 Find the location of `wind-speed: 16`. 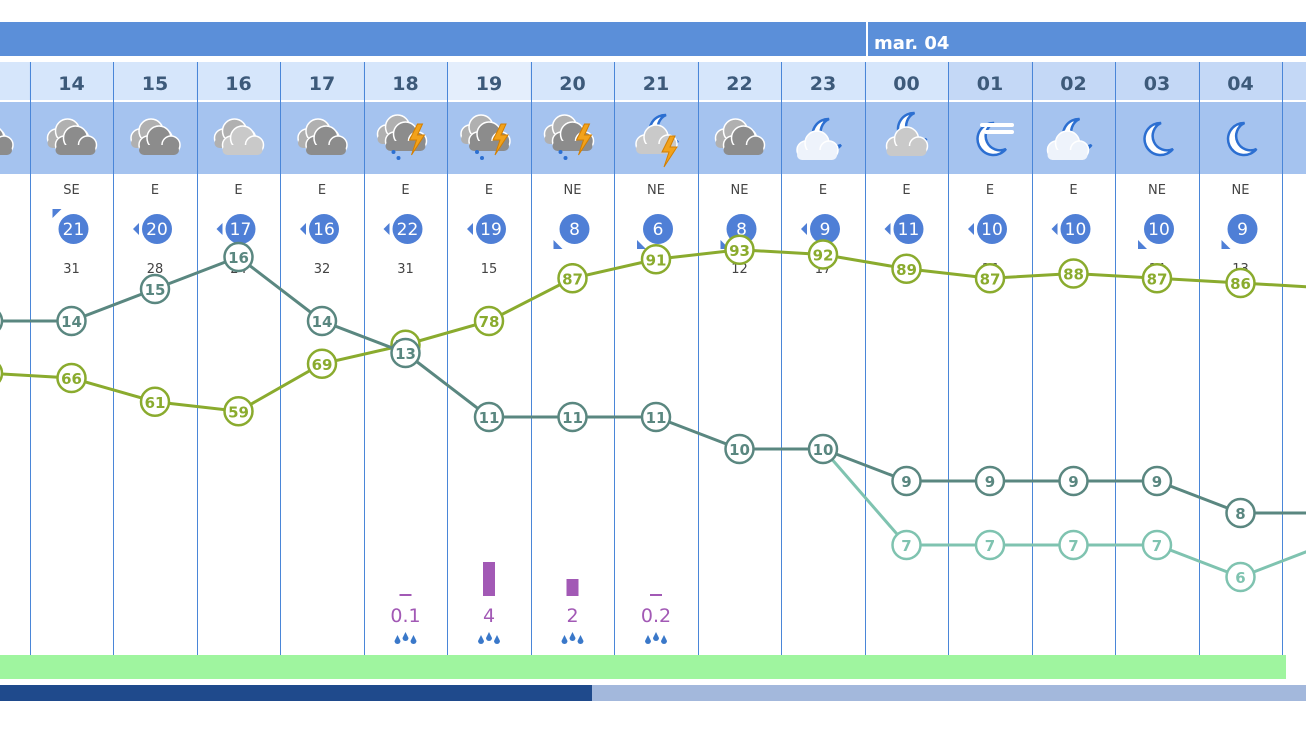

wind-speed: 16 is located at coordinates (324, 230).